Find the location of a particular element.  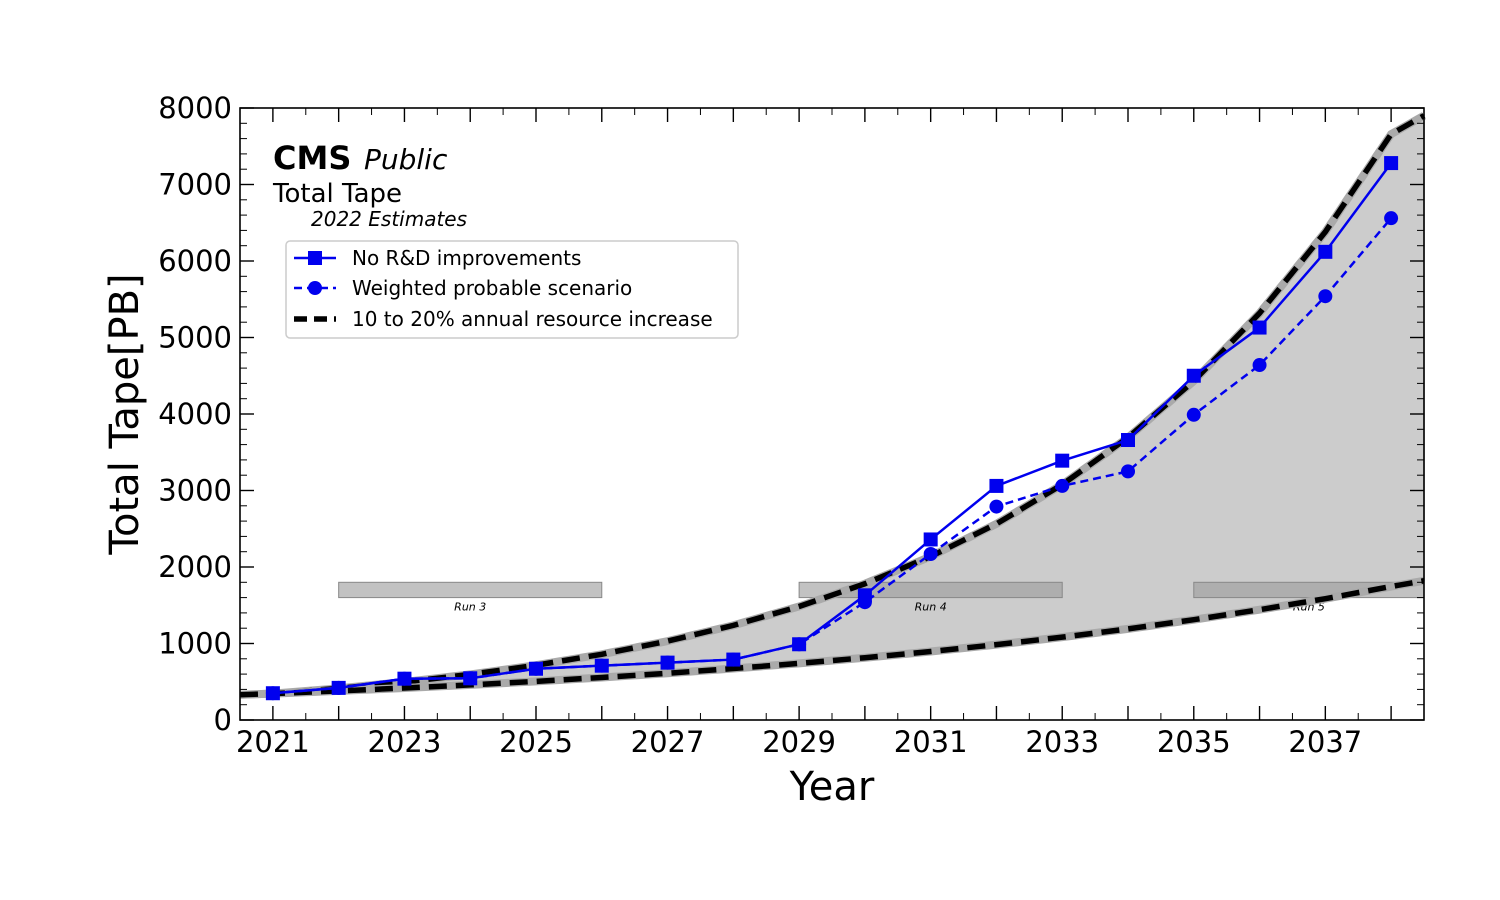

y-tick-label: 0 is located at coordinates (223, 720).